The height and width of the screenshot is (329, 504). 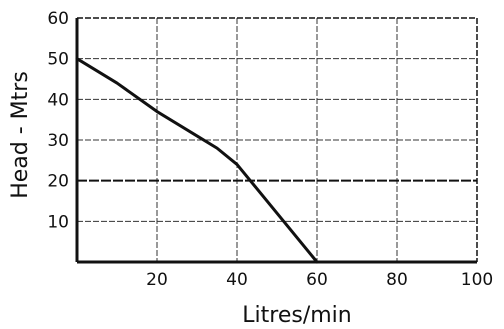 What do you see at coordinates (20, 135) in the screenshot?
I see `y-axis-title: Head - Mtrs` at bounding box center [20, 135].